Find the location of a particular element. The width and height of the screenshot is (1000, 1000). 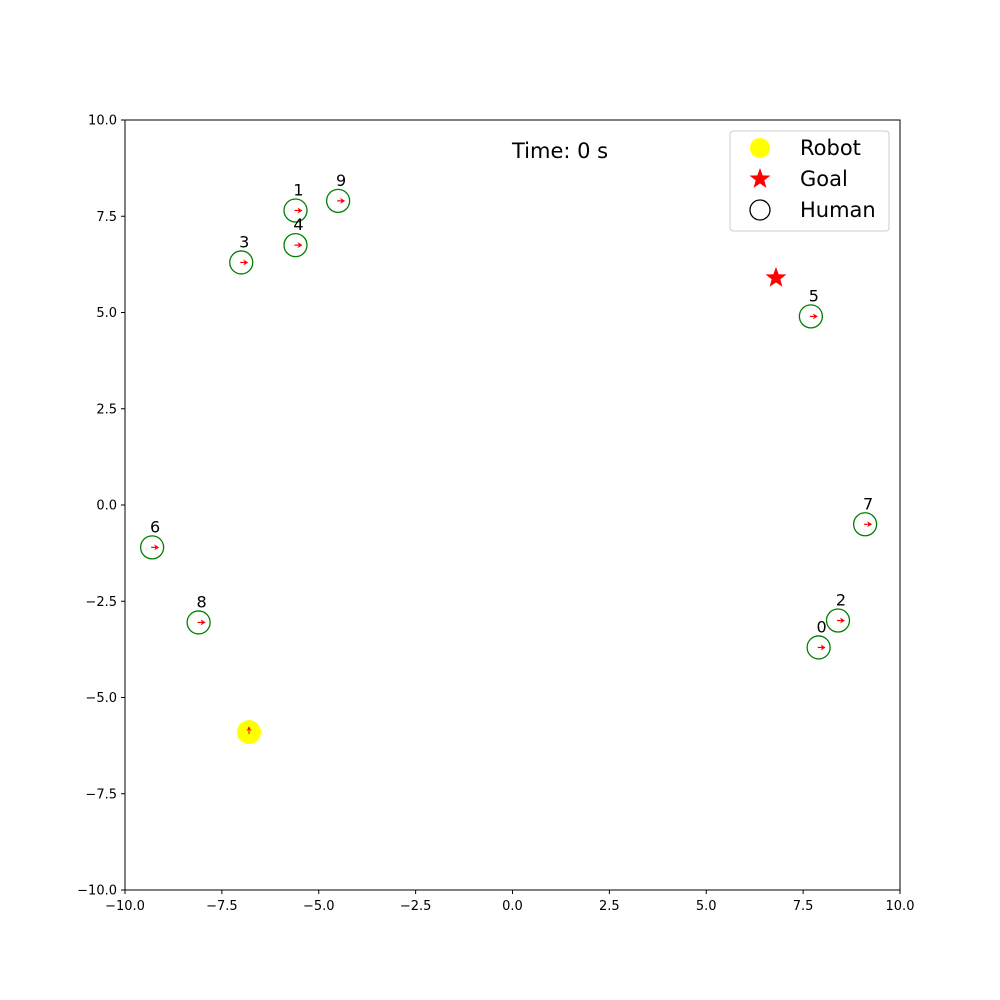

human-7-marker is located at coordinates (865, 524).